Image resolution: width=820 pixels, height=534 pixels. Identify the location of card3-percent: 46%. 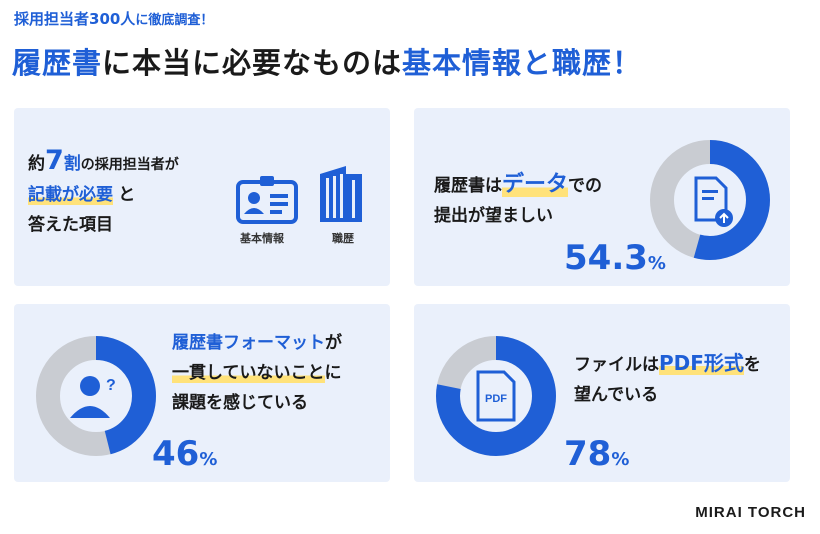
(185, 454).